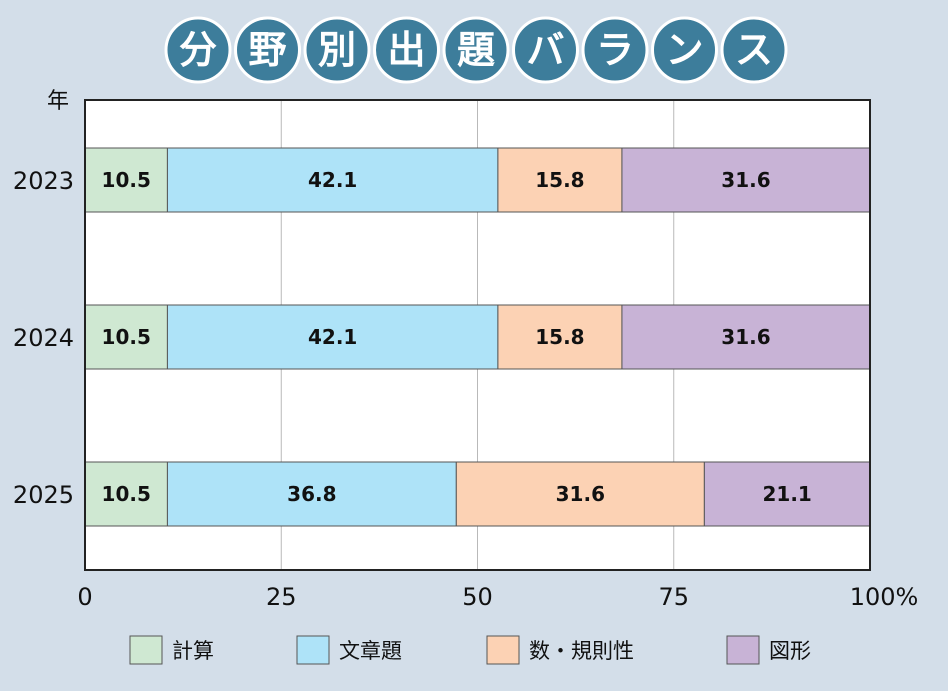 The width and height of the screenshot is (948, 691). Describe the element at coordinates (43, 495) in the screenshot. I see `y-tick-label: 2025` at that location.